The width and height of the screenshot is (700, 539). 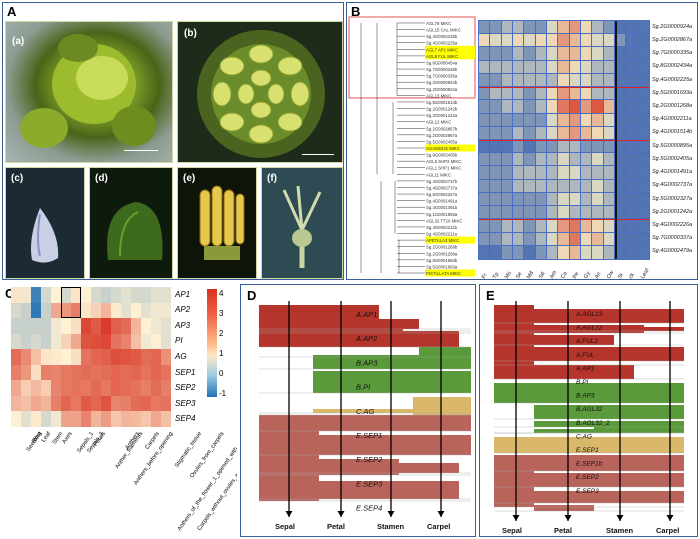 What do you see at coordinates (442, 115) in the screenshot?
I see `tree-leaf-label: Sg.2G0001242a` at bounding box center [442, 115].